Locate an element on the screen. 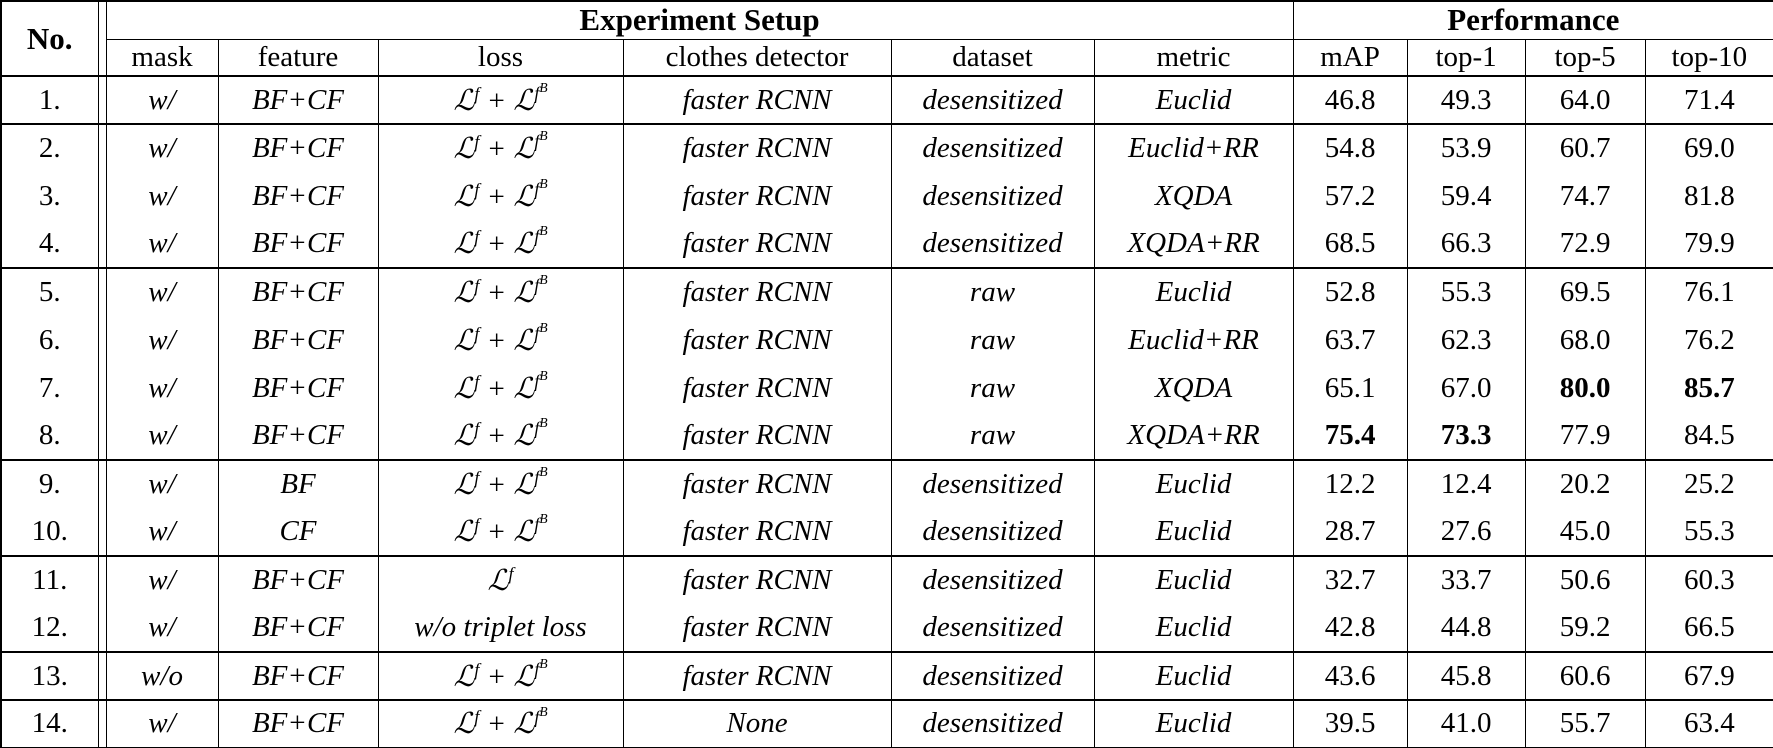 This screenshot has height=748, width=1773. cell-top5: 74.7 is located at coordinates (1585, 196).